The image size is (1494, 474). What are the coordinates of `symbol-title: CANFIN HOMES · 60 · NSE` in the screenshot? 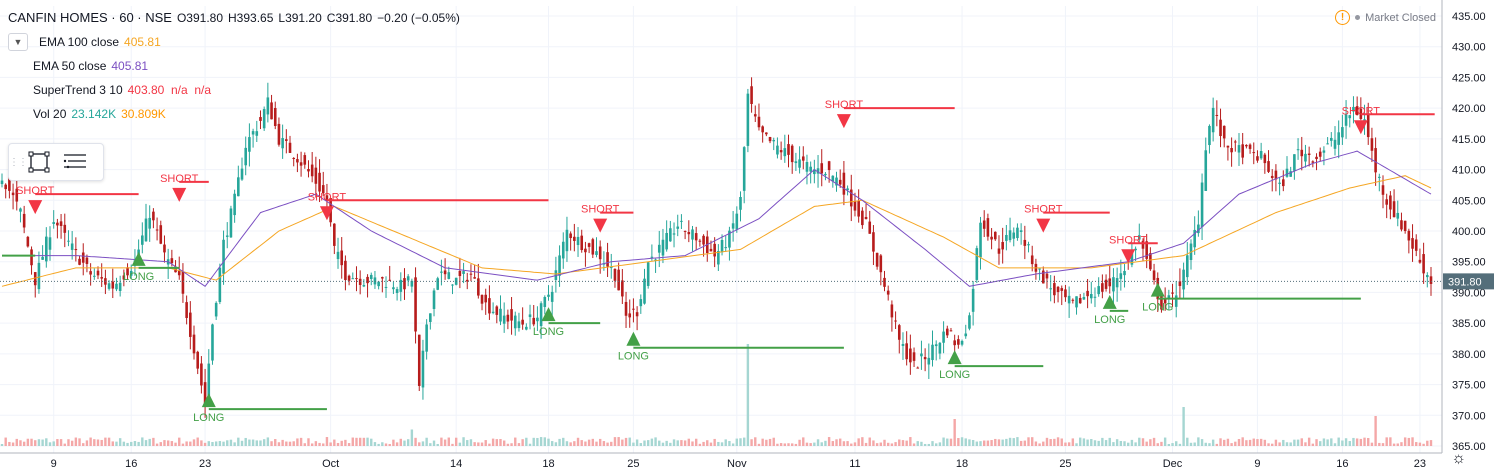 It's located at (90, 17).